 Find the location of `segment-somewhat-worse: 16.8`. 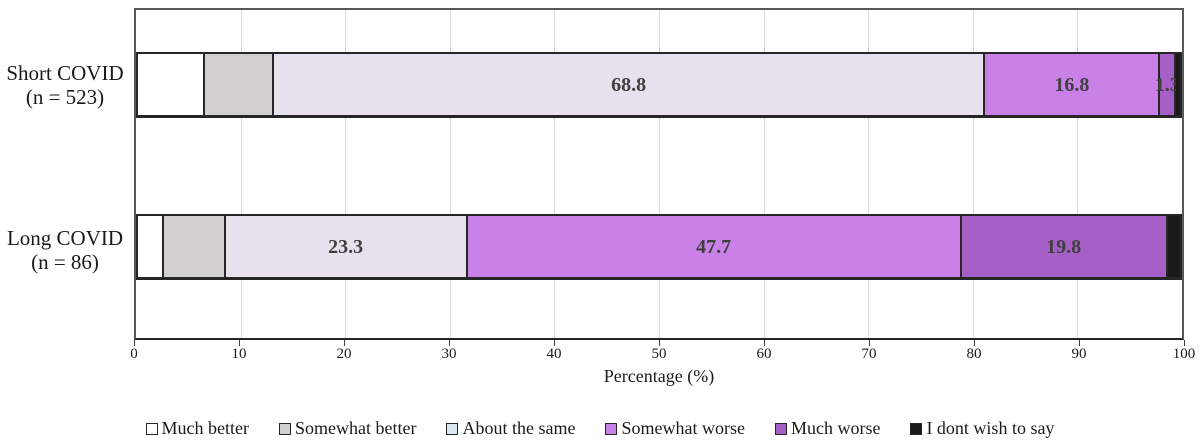

segment-somewhat-worse: 16.8 is located at coordinates (1073, 84).